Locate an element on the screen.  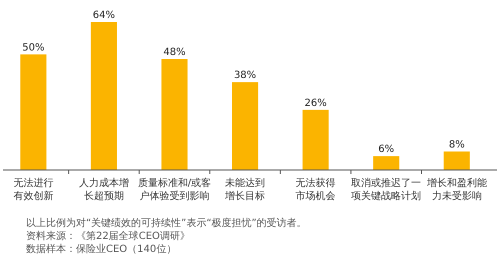
x-tick-label: 未能达到增长目标 is located at coordinates (245, 190).